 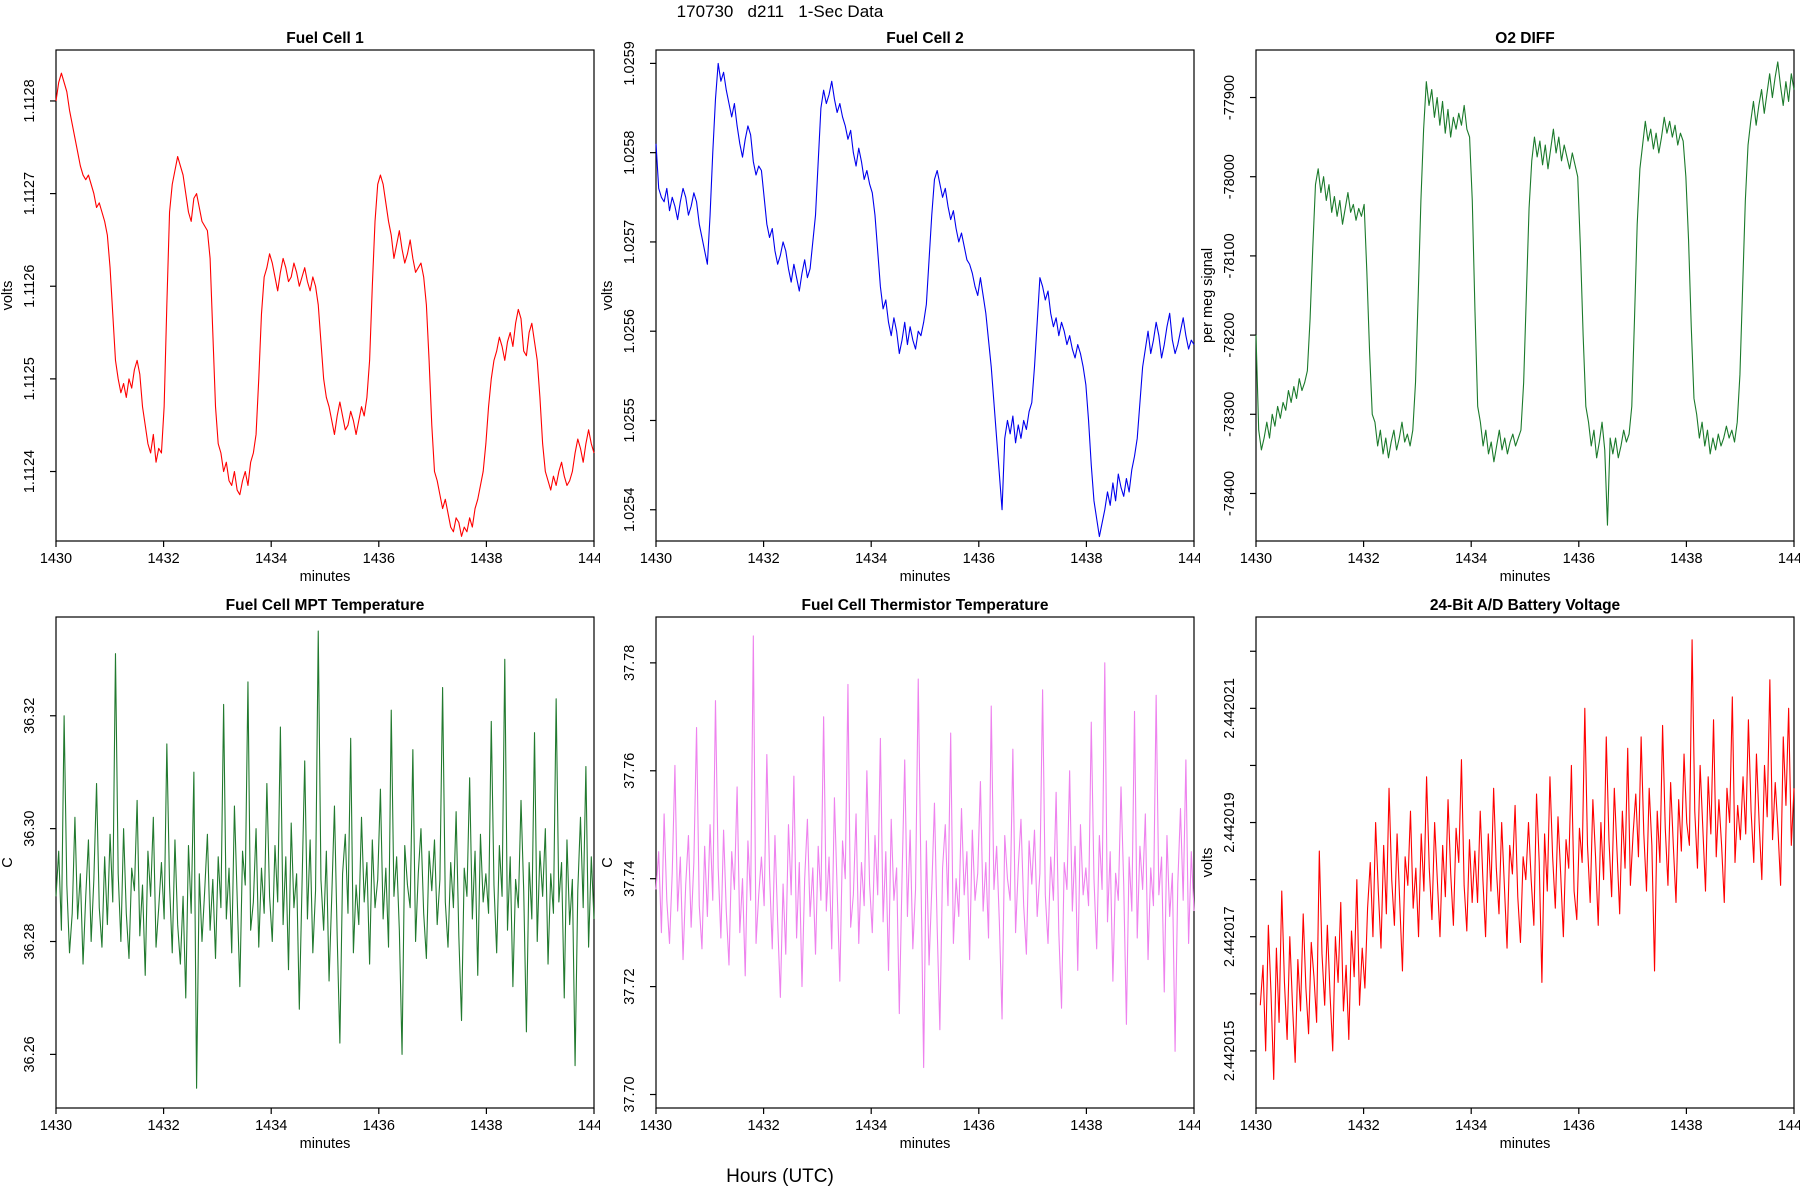 What do you see at coordinates (30, 100) in the screenshot?
I see `y-tick-label: 1.1128` at bounding box center [30, 100].